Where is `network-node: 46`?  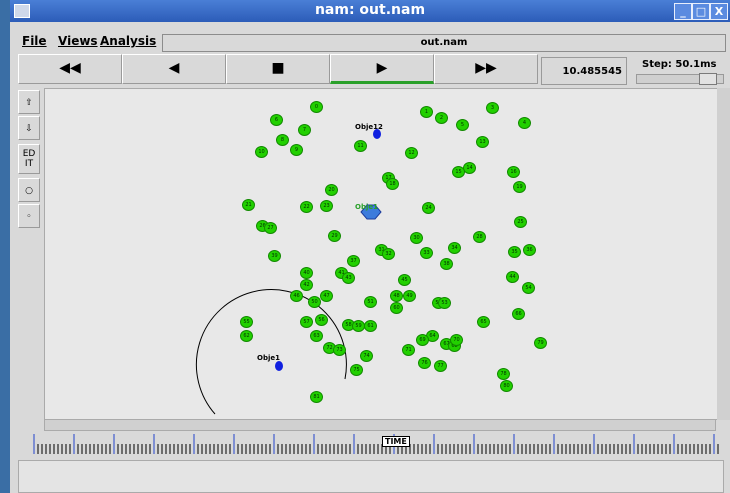
network-node: 46 is located at coordinates (296, 296).